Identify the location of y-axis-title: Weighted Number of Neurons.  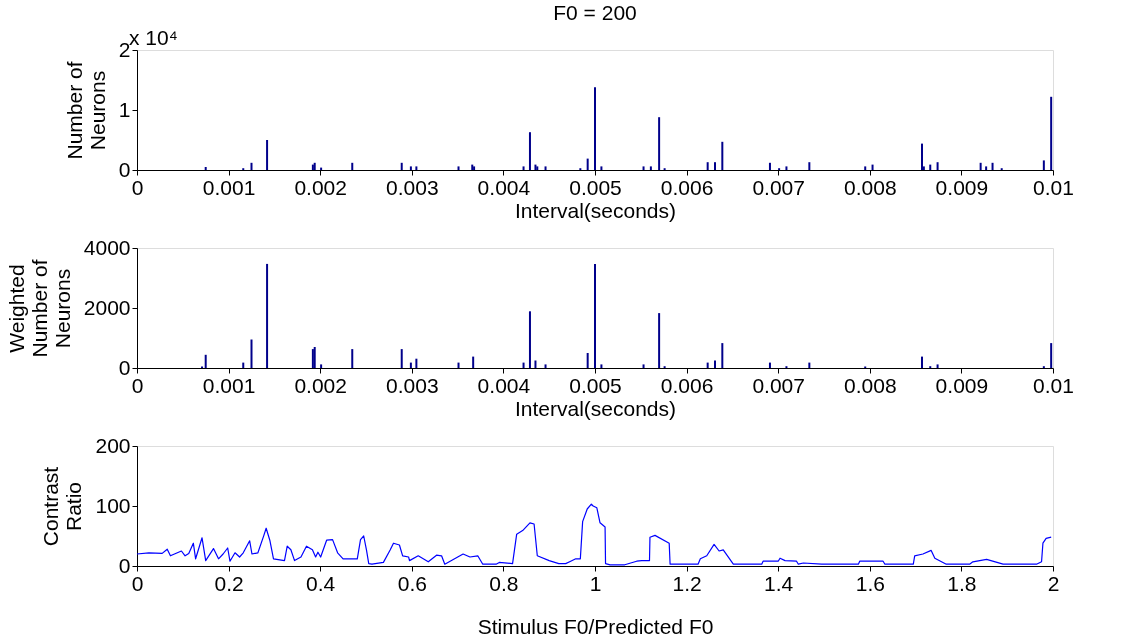
(39, 308).